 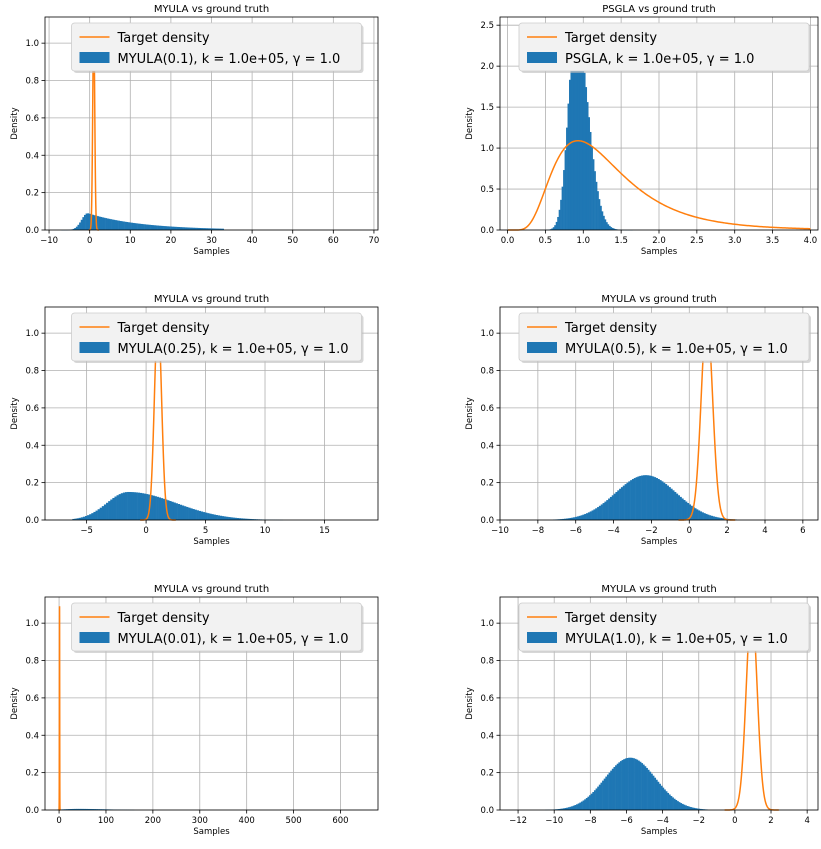 What do you see at coordinates (324, 531) in the screenshot?
I see `x-tick-label: 15` at bounding box center [324, 531].